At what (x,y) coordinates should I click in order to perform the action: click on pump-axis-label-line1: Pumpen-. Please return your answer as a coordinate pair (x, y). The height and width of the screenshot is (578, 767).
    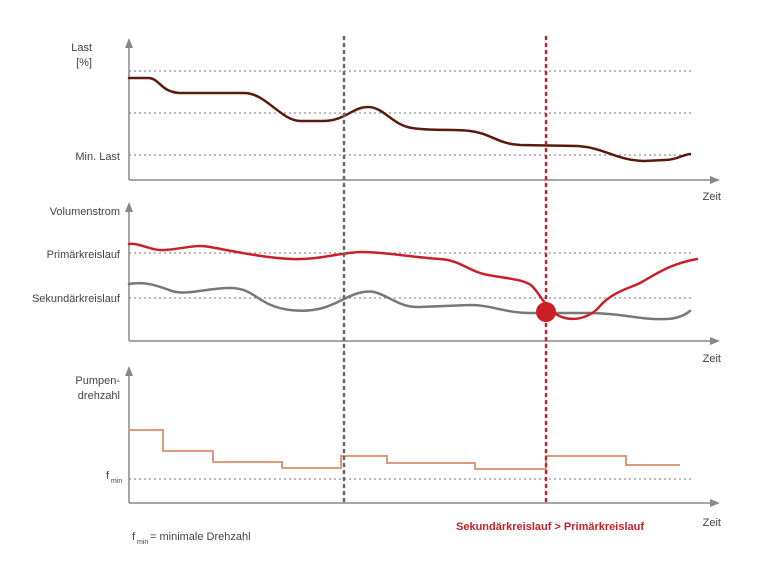
    Looking at the image, I should click on (97, 381).